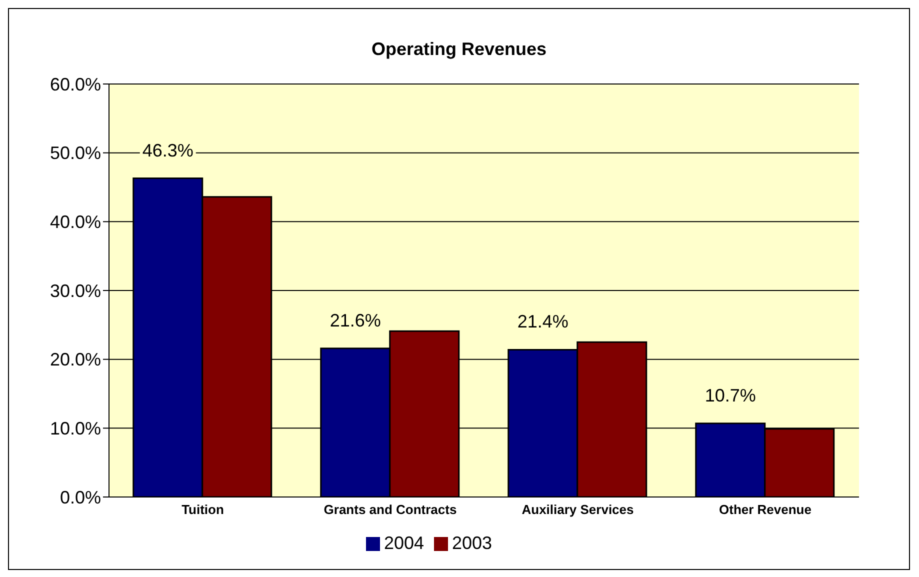 Image resolution: width=919 pixels, height=577 pixels. Describe the element at coordinates (542, 322) in the screenshot. I see `data-label: 21.4%` at that location.